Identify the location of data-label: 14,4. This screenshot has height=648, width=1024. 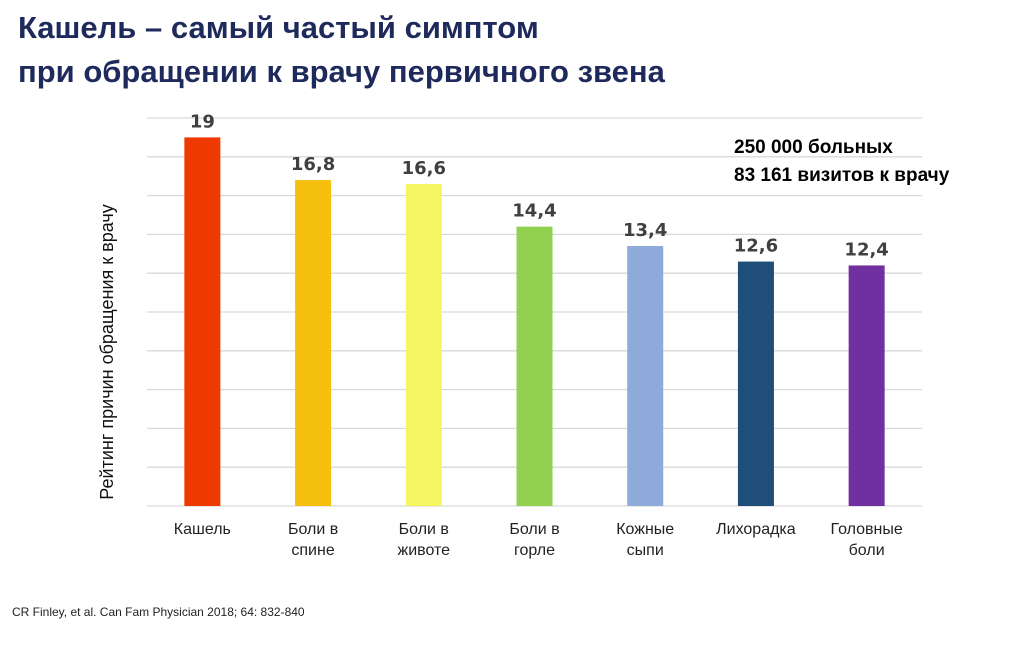
(534, 211).